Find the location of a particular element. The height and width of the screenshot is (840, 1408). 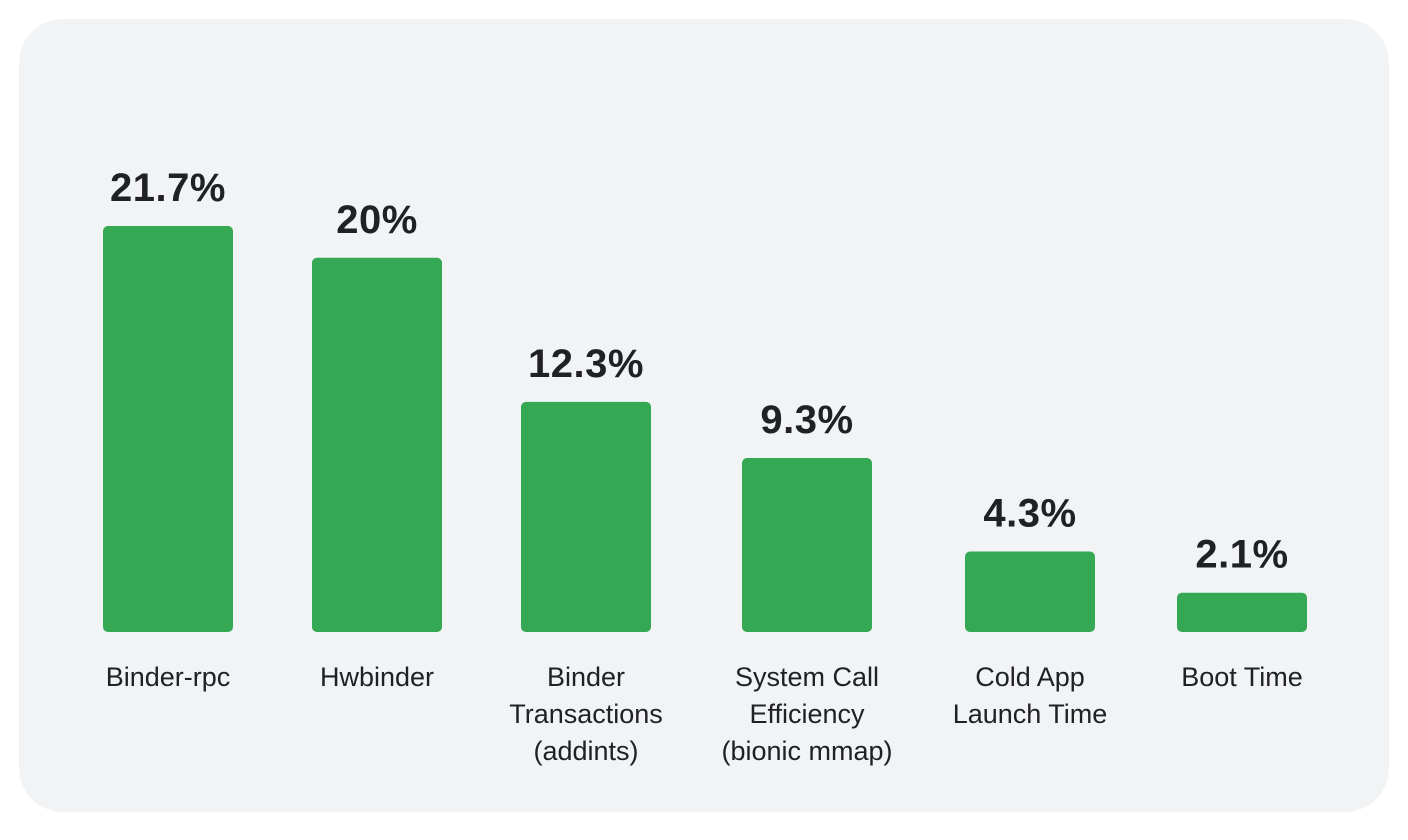

category-label-line: Transactions is located at coordinates (586, 714).